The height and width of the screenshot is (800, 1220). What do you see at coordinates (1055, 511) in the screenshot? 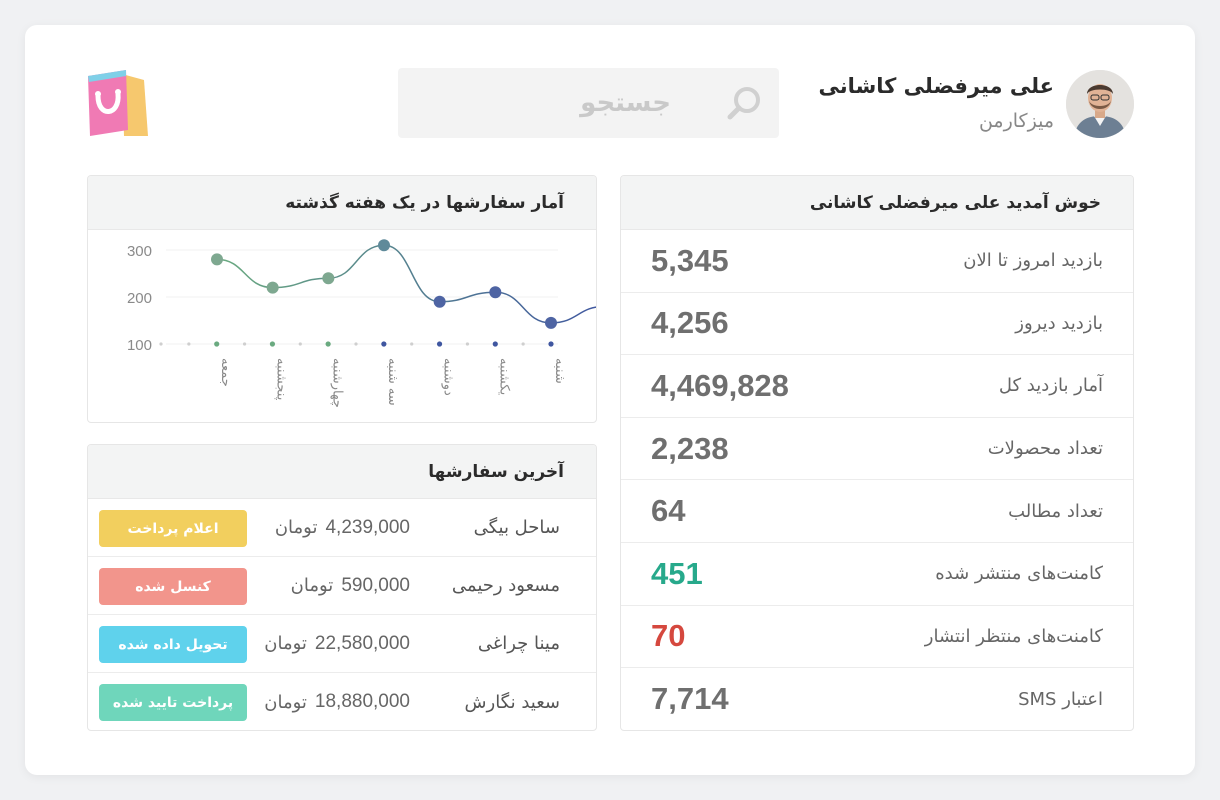
I see `stat-label: تعداد مطالب` at bounding box center [1055, 511].